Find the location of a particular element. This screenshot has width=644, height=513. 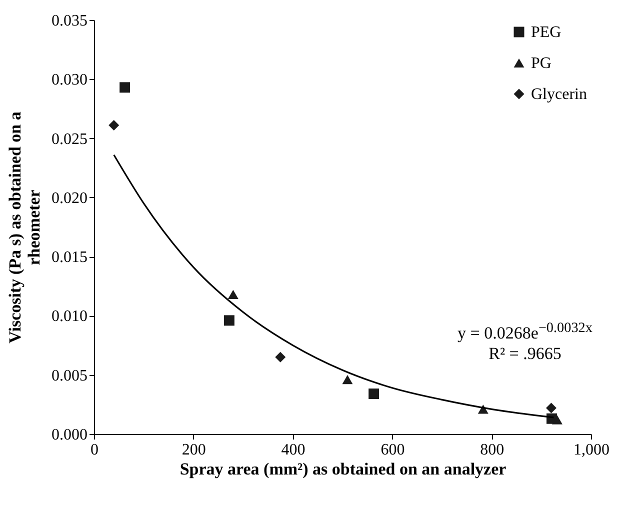

x-tick-label: 800 is located at coordinates (492, 450).